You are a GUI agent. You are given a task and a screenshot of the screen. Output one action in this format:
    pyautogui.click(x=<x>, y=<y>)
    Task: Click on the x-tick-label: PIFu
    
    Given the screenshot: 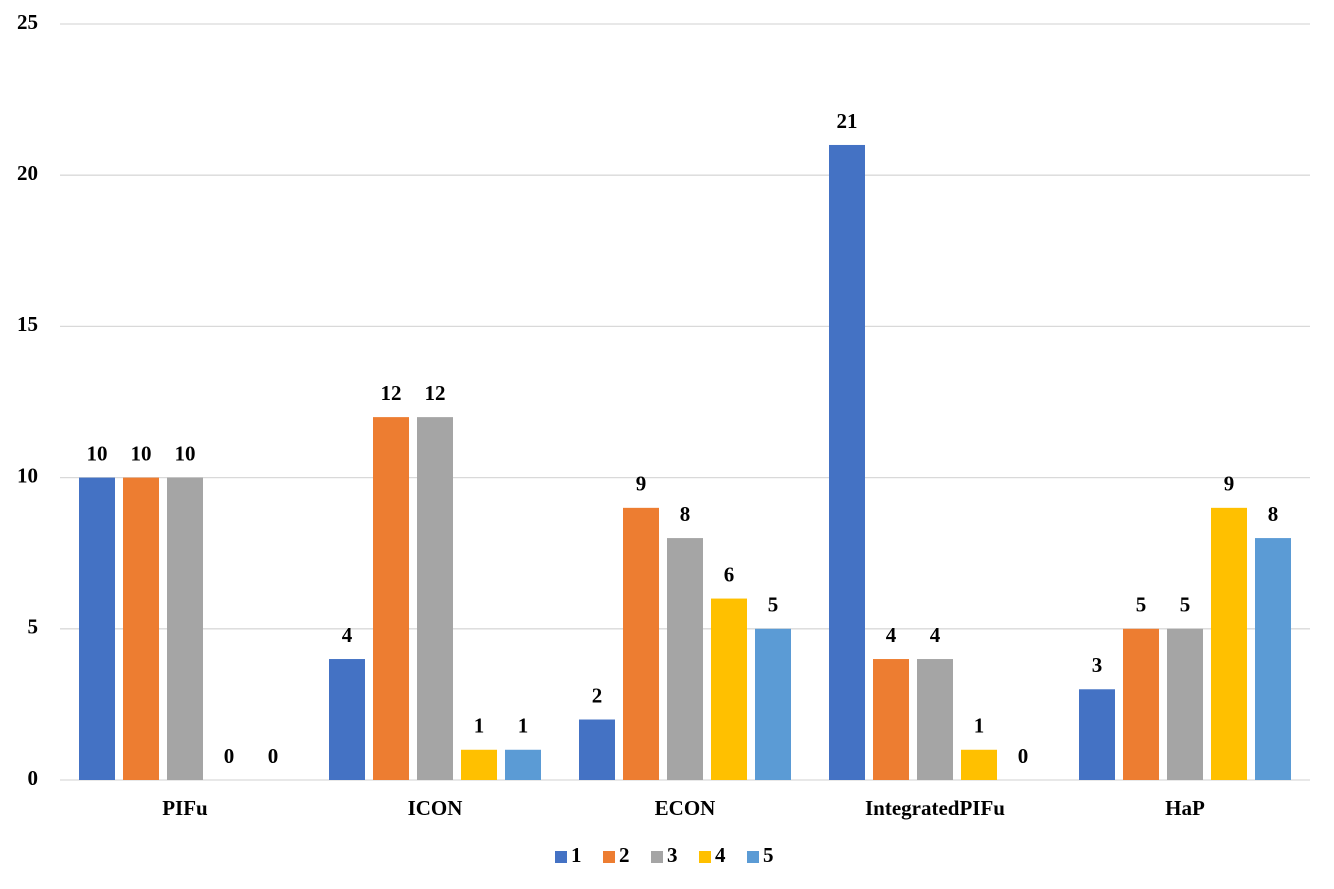 What is the action you would take?
    pyautogui.click(x=185, y=808)
    